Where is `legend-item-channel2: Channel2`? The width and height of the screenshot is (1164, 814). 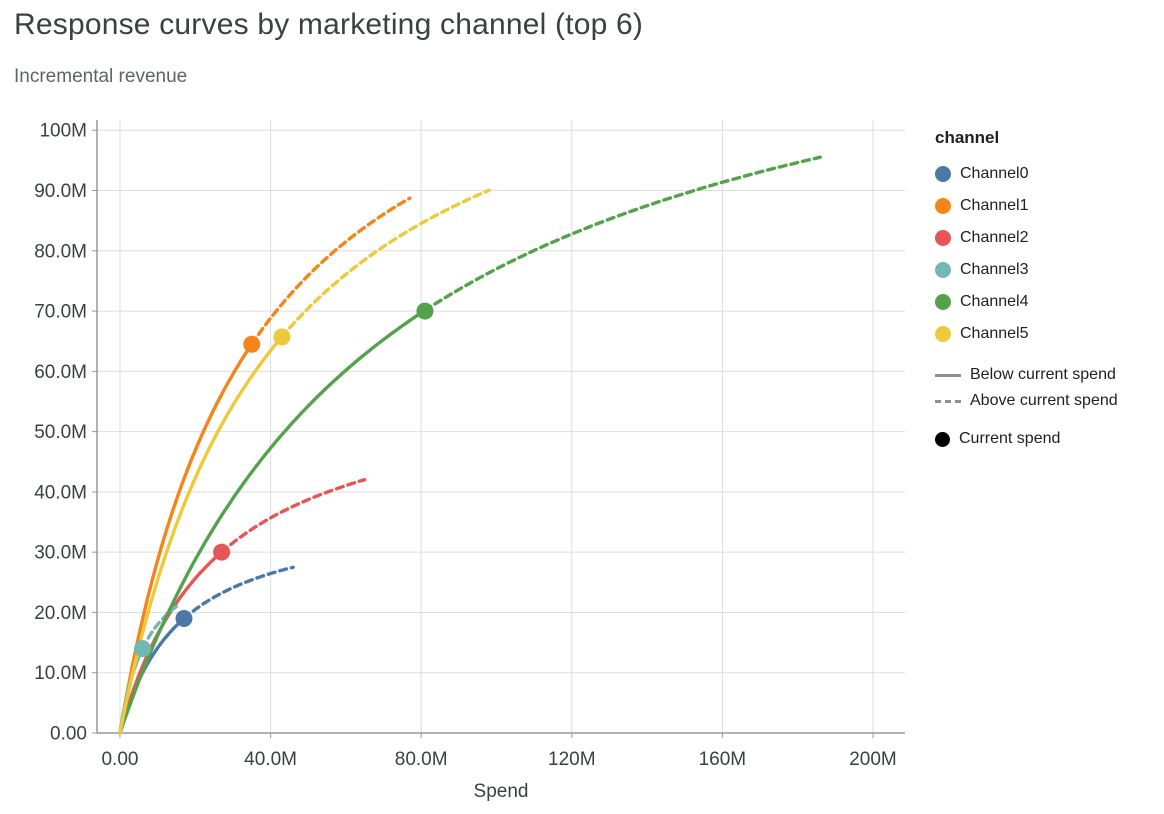
legend-item-channel2: Channel2 is located at coordinates (1048, 238).